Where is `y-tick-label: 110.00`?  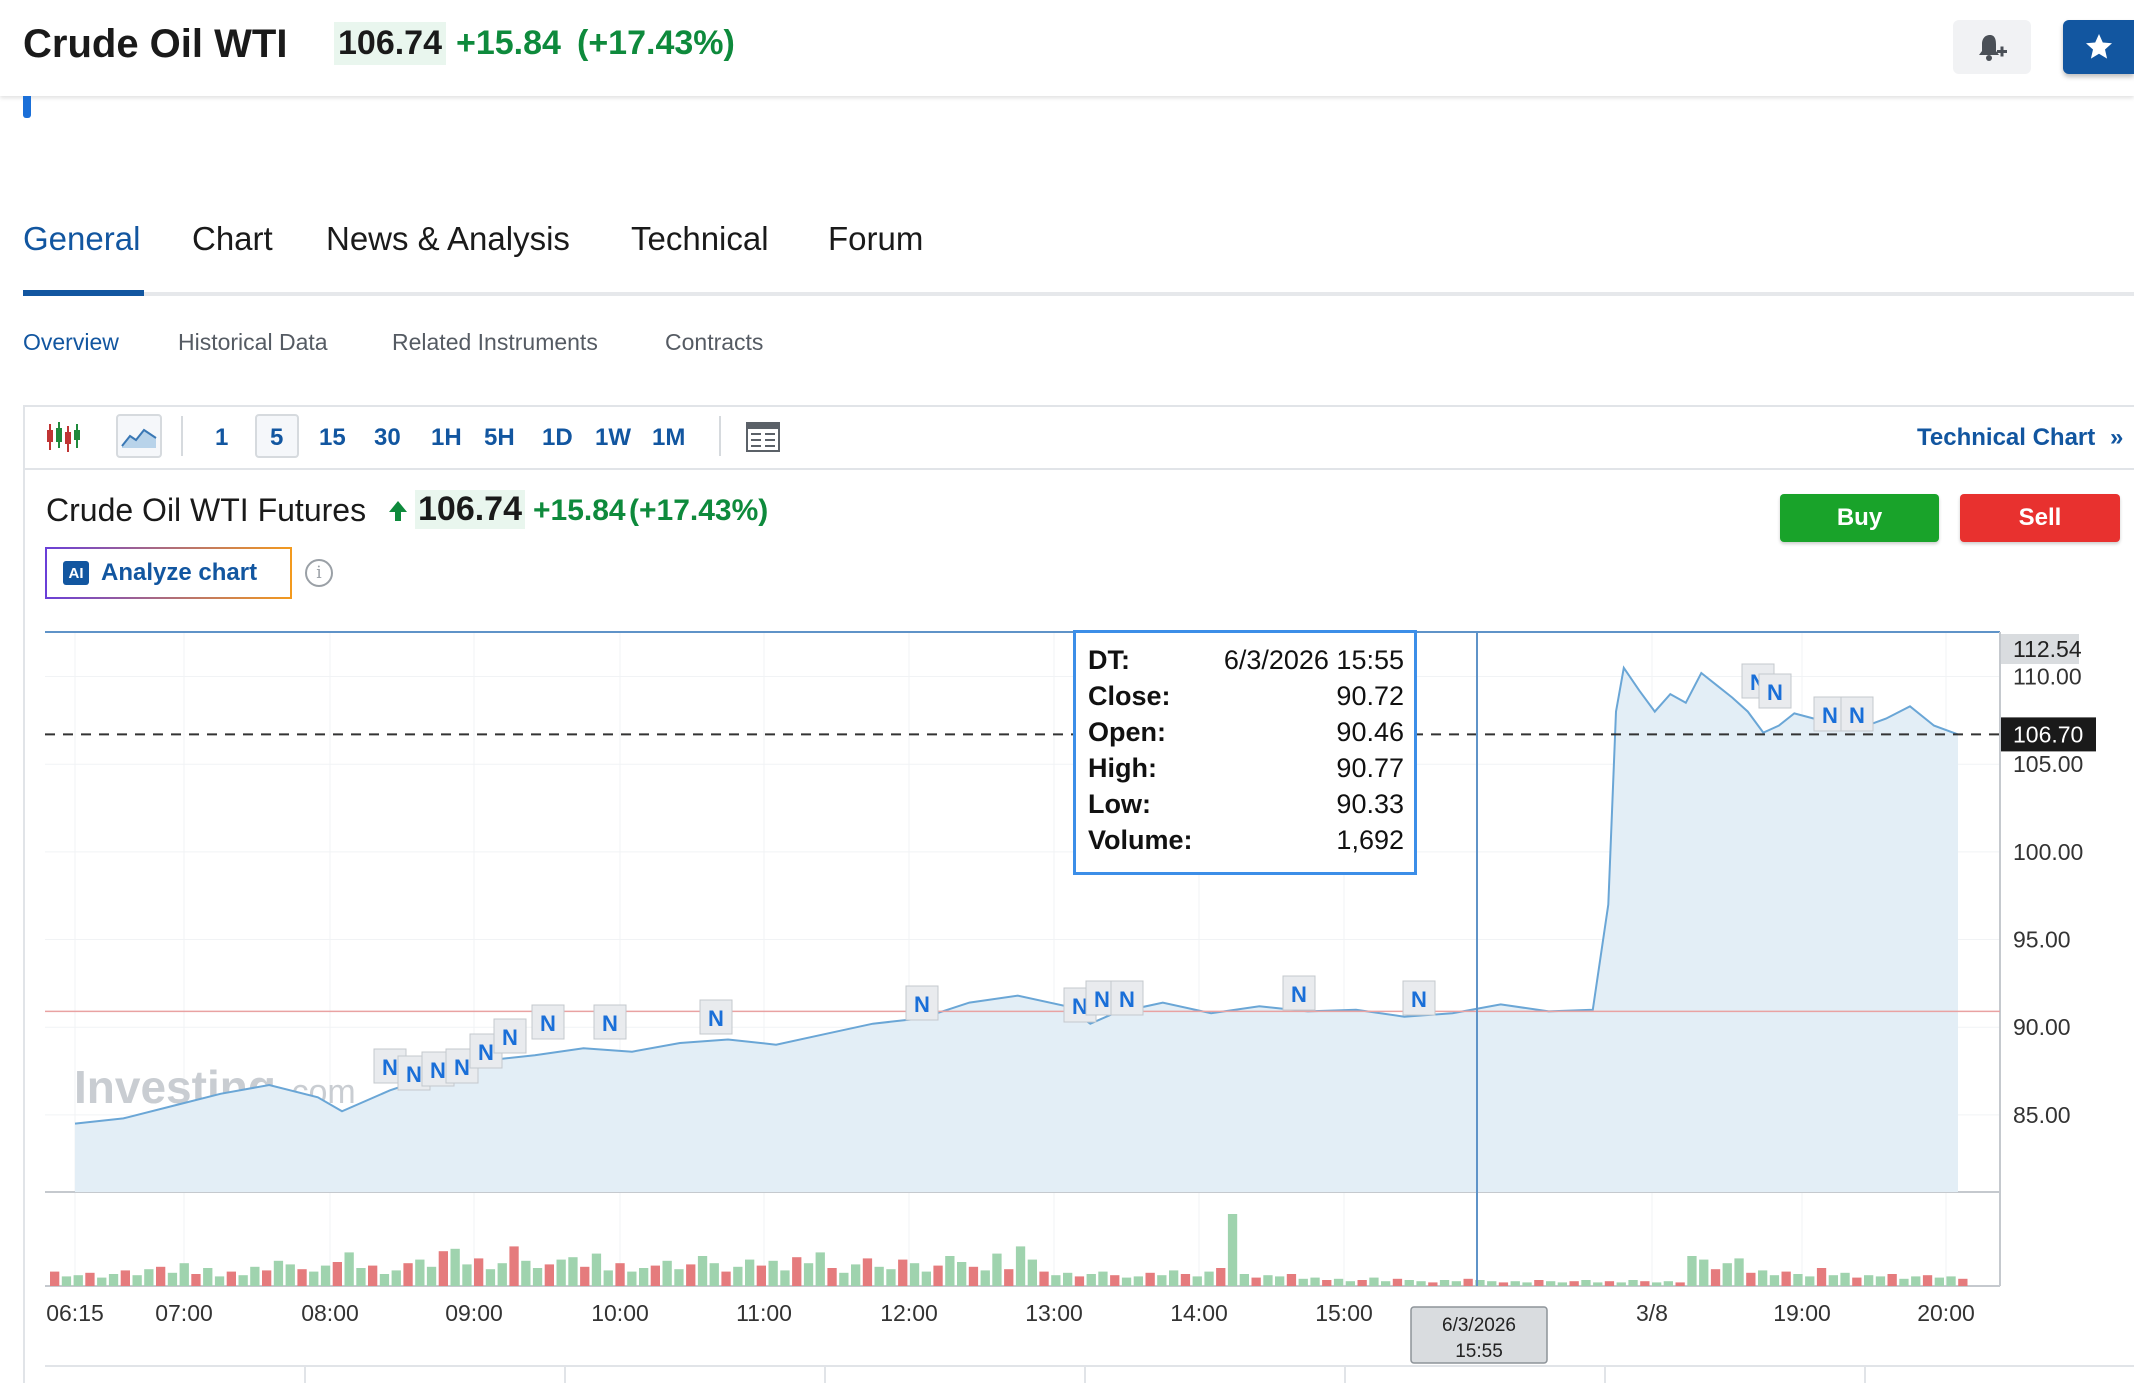
y-tick-label: 110.00 is located at coordinates (2047, 677).